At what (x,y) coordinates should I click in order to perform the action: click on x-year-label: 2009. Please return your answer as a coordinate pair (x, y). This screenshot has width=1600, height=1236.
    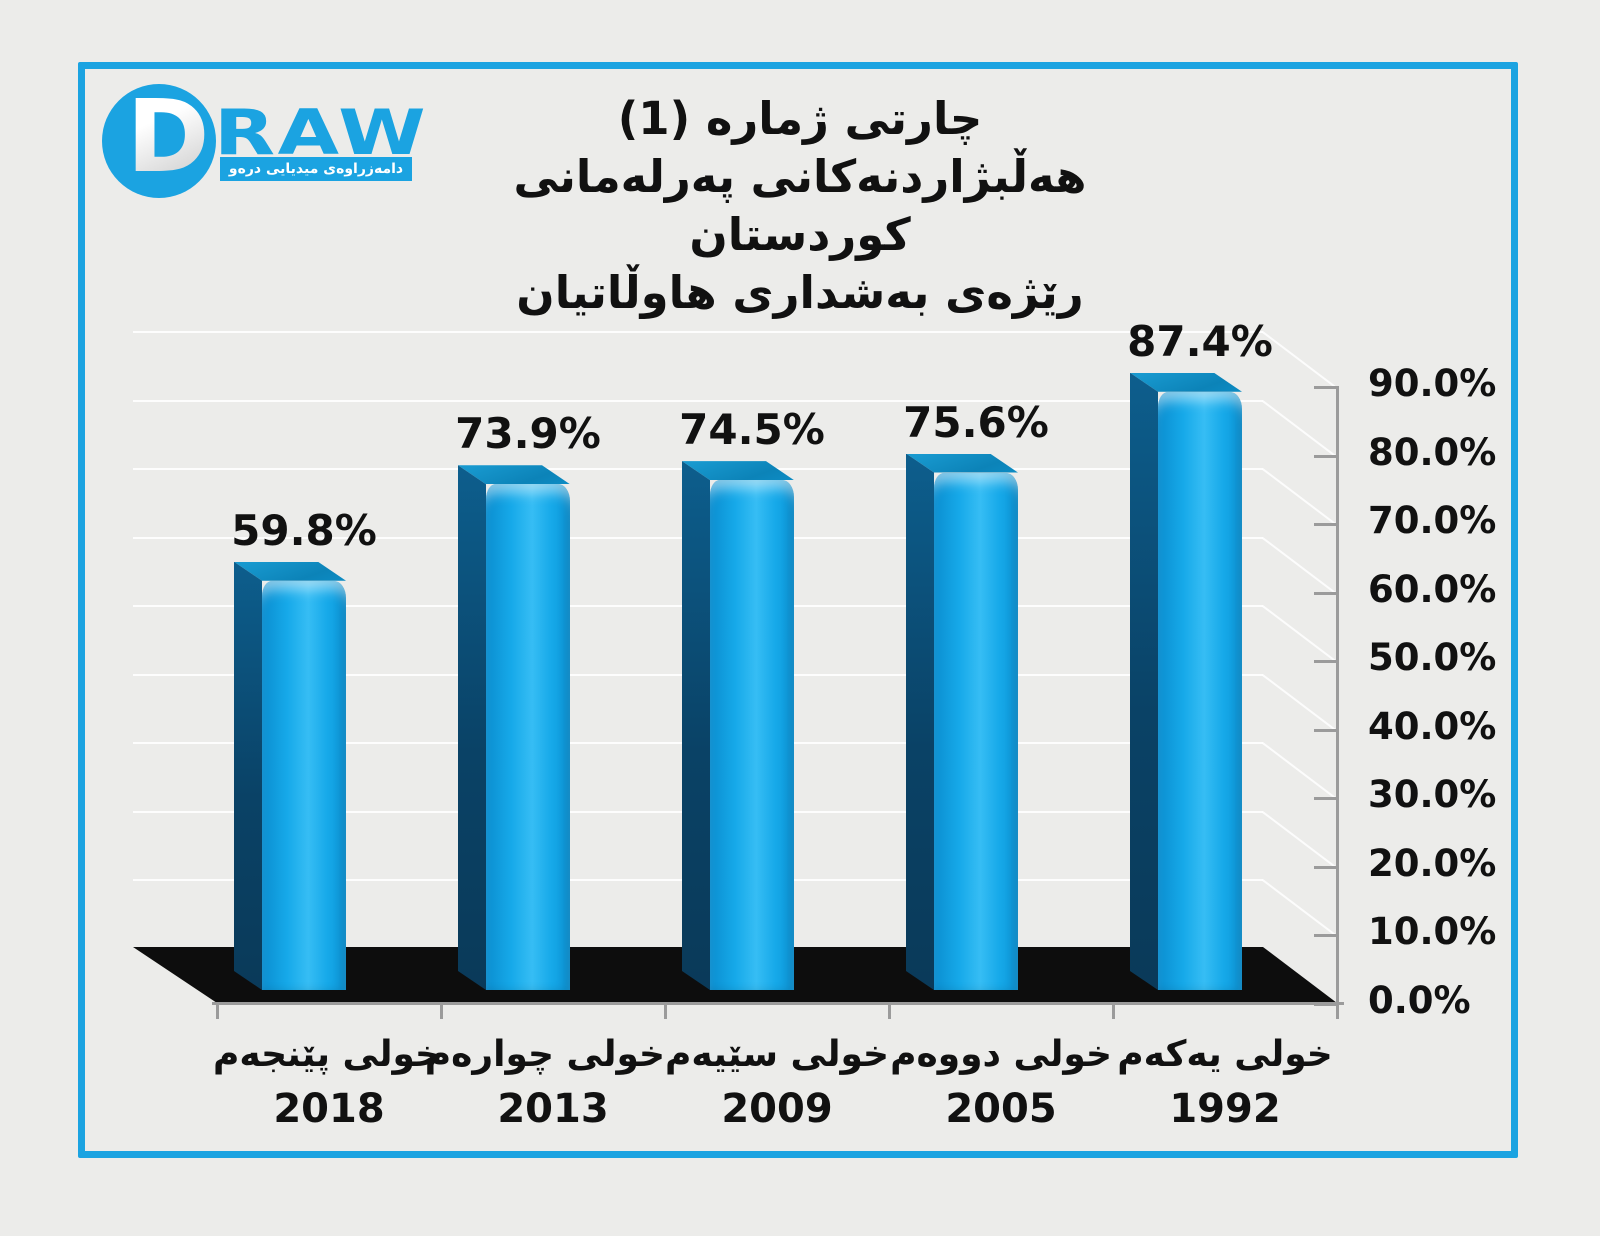
    Looking at the image, I should click on (777, 1109).